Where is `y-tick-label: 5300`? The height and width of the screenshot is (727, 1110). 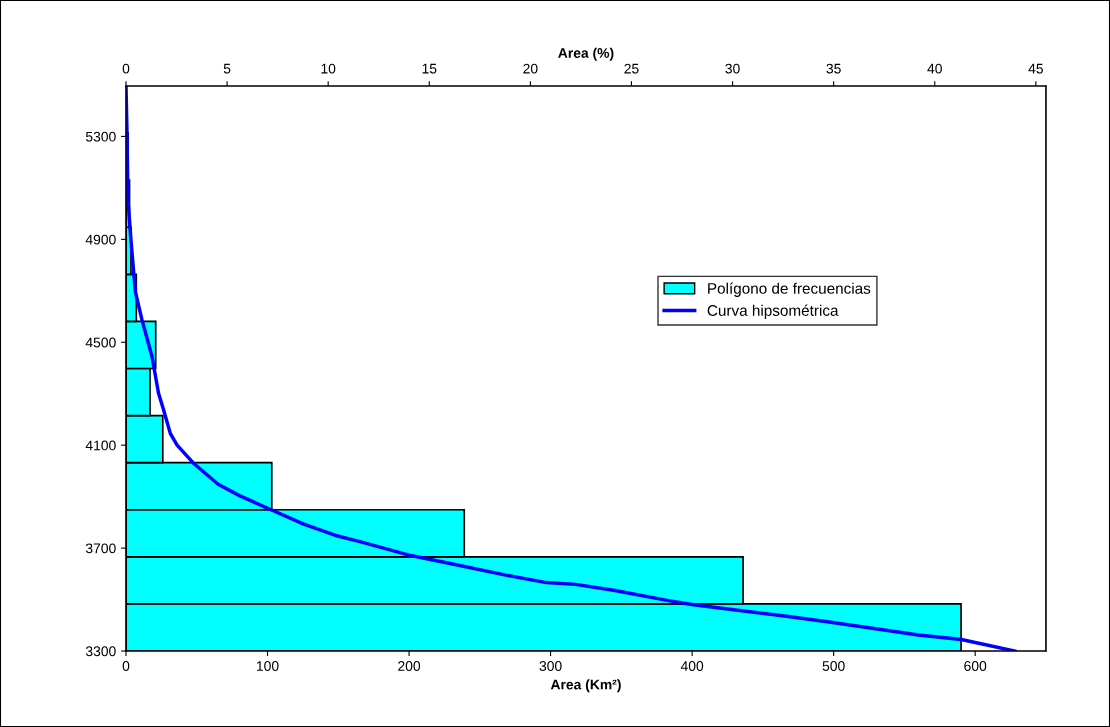
y-tick-label: 5300 is located at coordinates (100, 136).